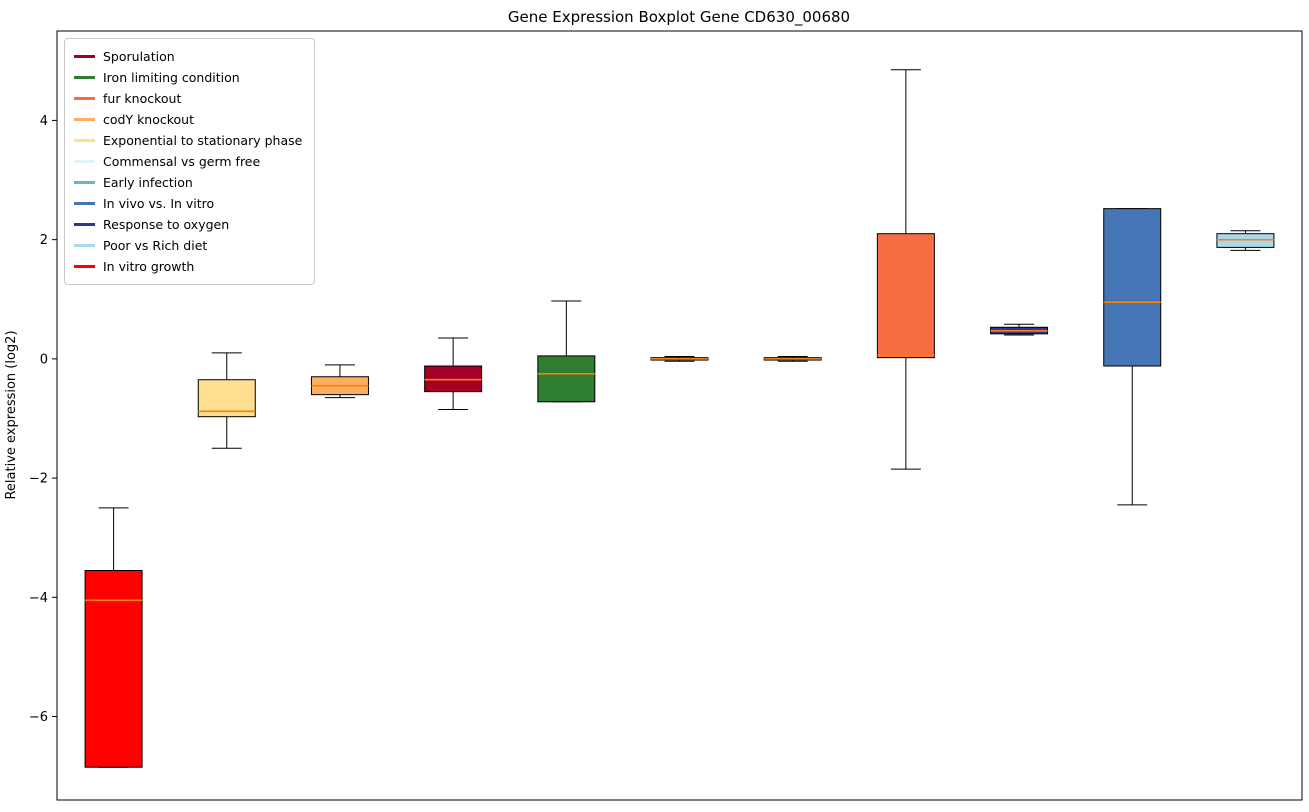 The height and width of the screenshot is (812, 1309). I want to click on legend-item: In vitro growth, so click(188, 266).